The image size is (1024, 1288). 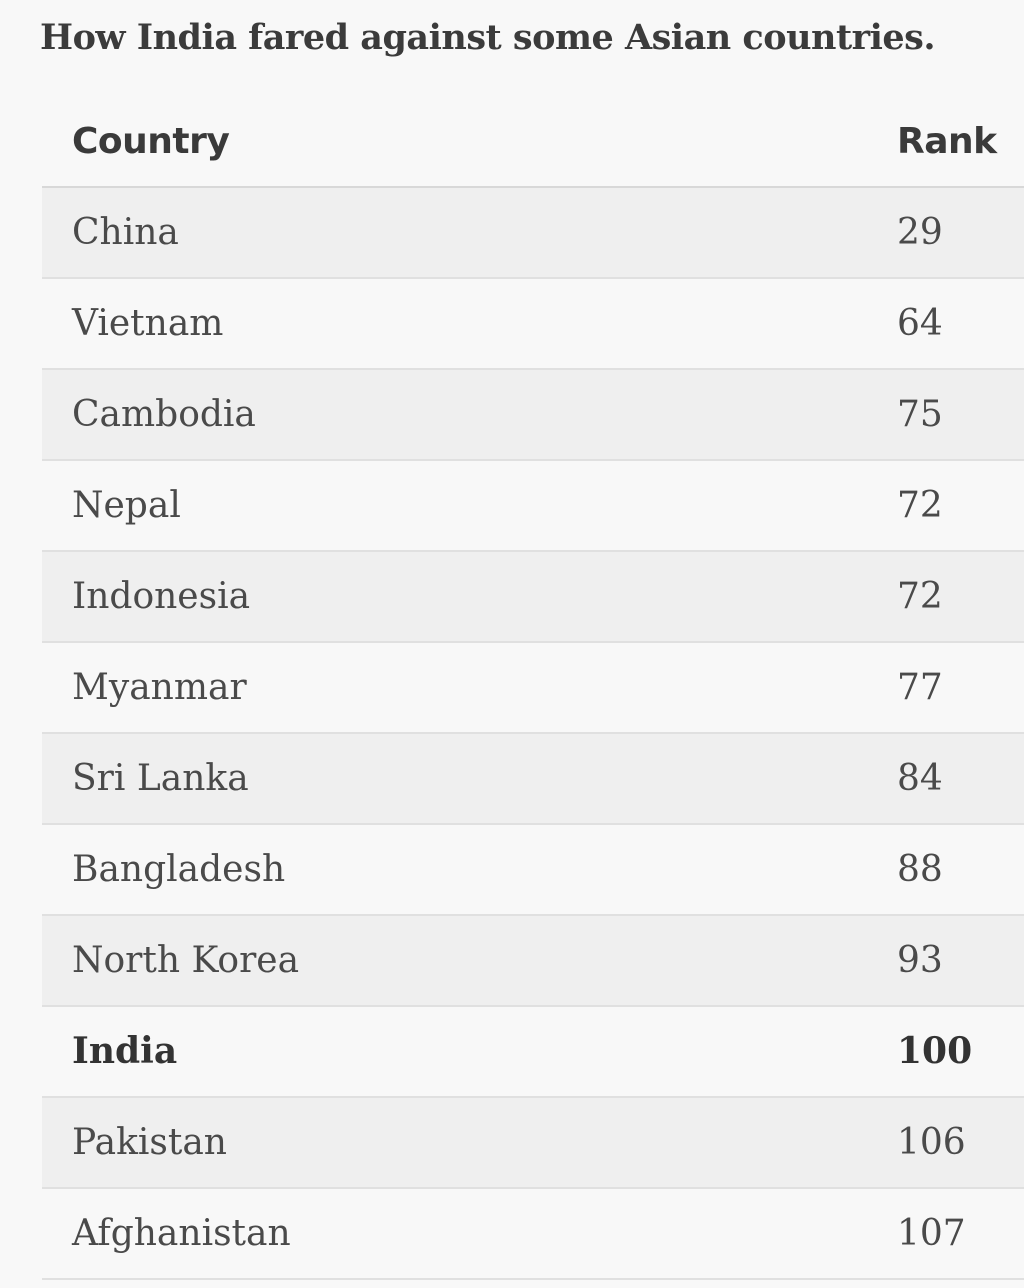 What do you see at coordinates (533, 233) in the screenshot?
I see `table-row: China 29` at bounding box center [533, 233].